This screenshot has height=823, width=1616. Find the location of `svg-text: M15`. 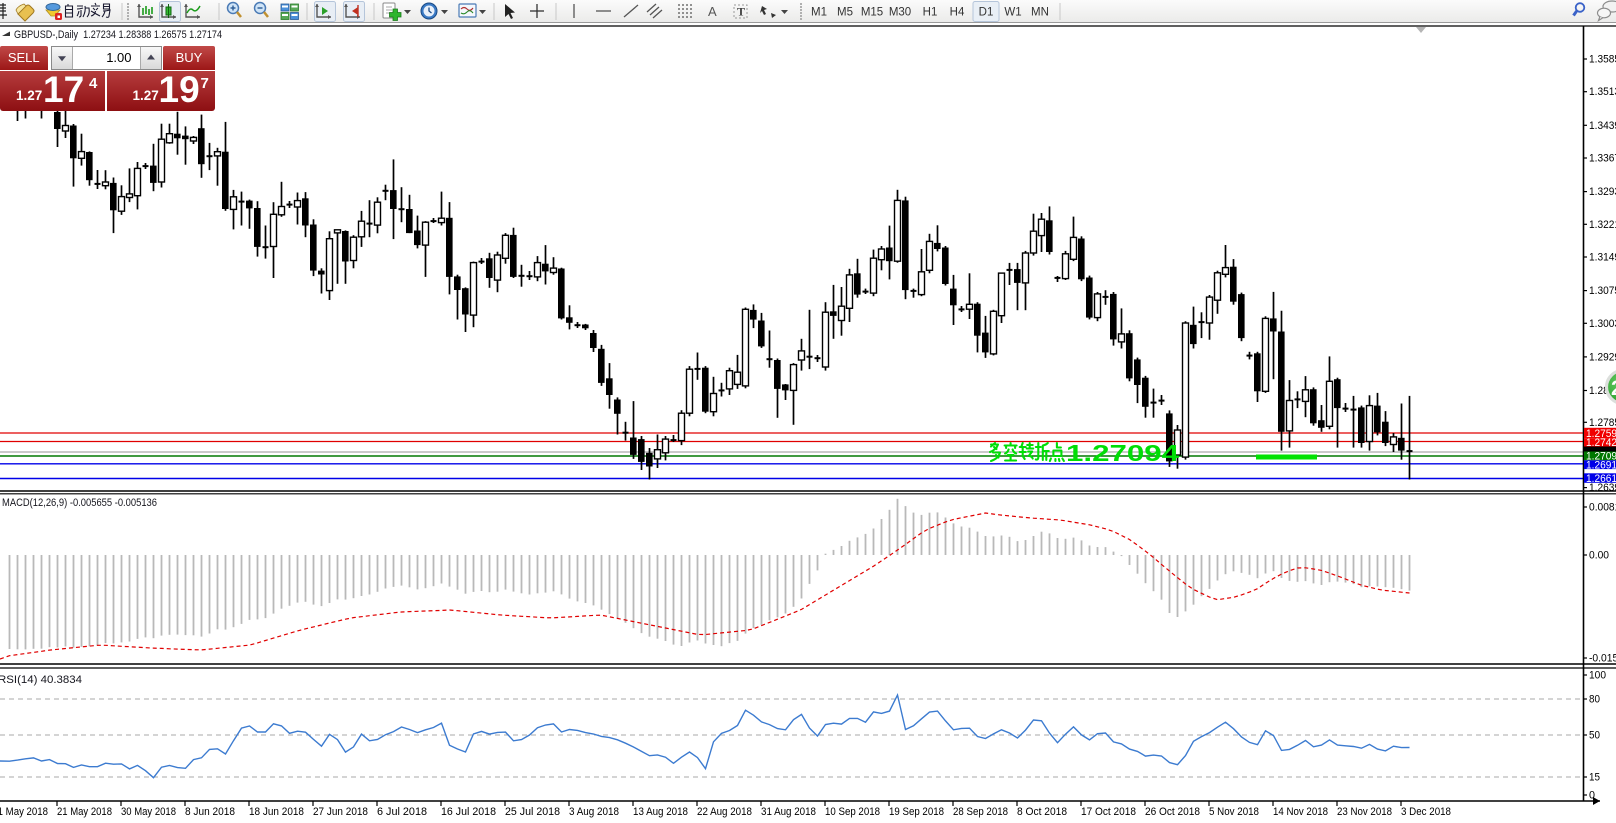

svg-text: M15 is located at coordinates (872, 13).